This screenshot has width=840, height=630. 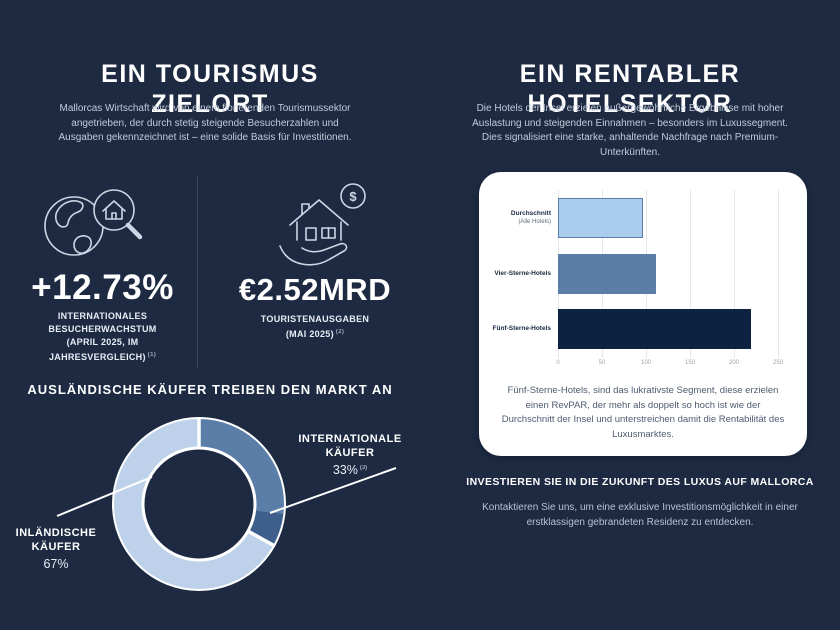 What do you see at coordinates (152, 355) in the screenshot?
I see `footnote-marker: (1)` at bounding box center [152, 355].